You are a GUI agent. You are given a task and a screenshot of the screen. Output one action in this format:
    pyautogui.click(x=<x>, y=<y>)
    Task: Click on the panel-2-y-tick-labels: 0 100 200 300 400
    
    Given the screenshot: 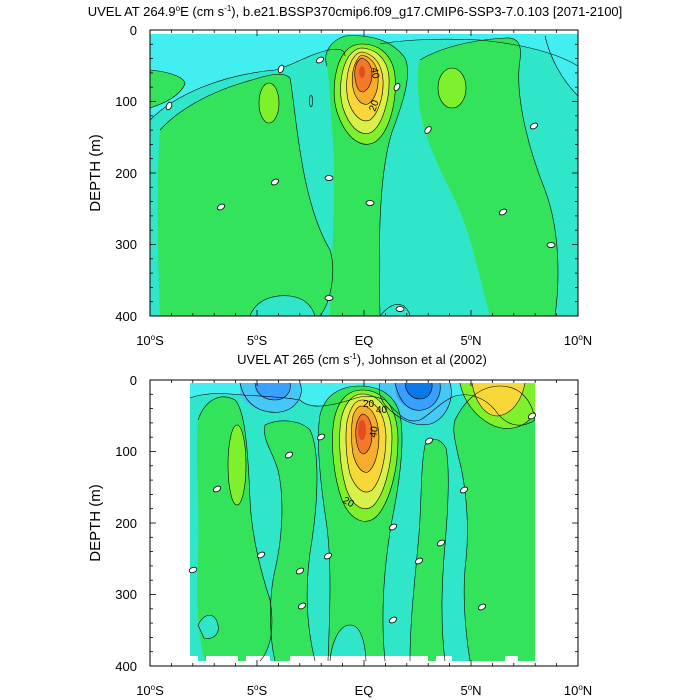 What is the action you would take?
    pyautogui.click(x=126, y=523)
    